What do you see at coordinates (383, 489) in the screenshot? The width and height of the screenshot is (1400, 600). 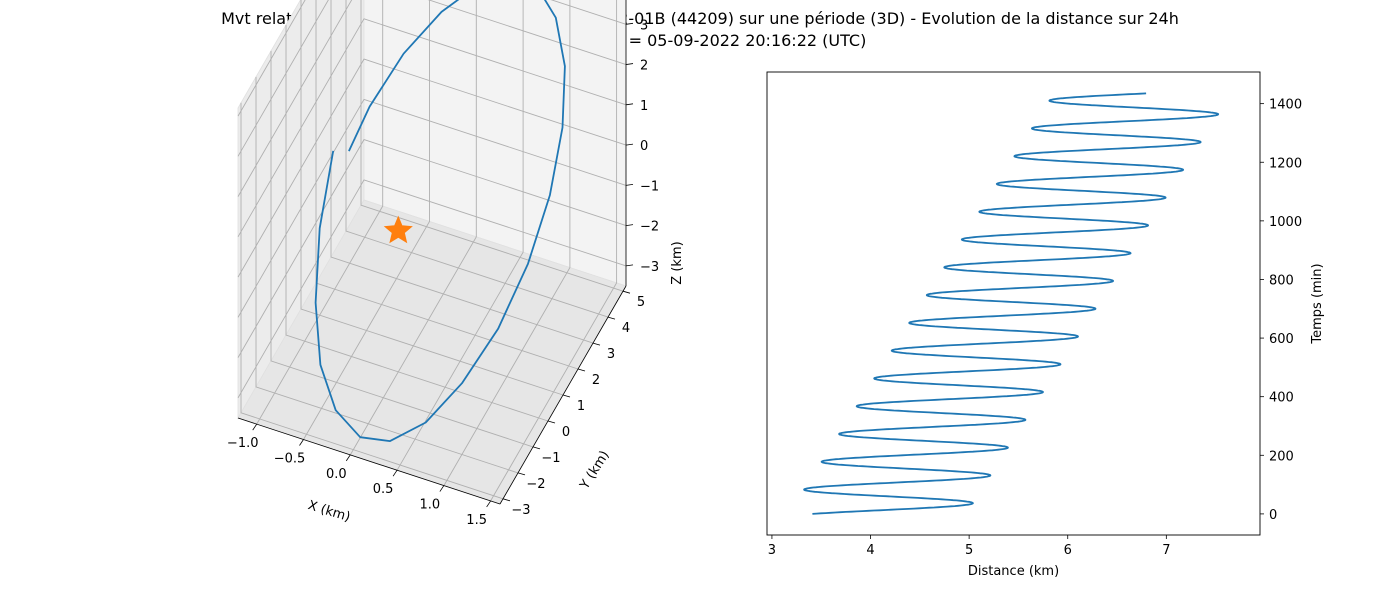 I see `x-tick-label: 0.5` at bounding box center [383, 489].